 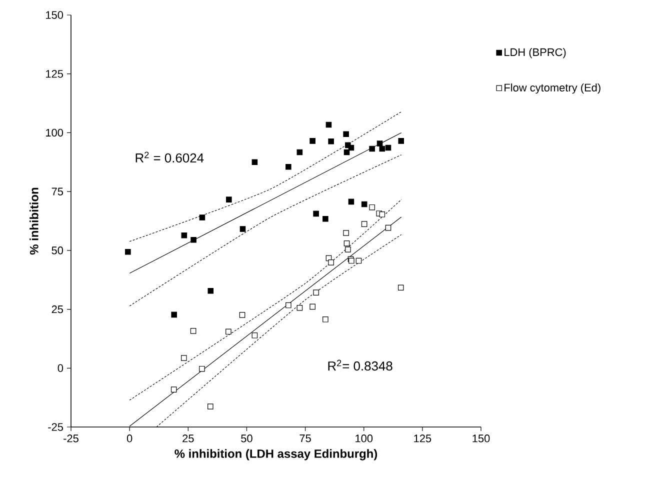 I want to click on x-tick-label: 0, so click(x=129, y=438).